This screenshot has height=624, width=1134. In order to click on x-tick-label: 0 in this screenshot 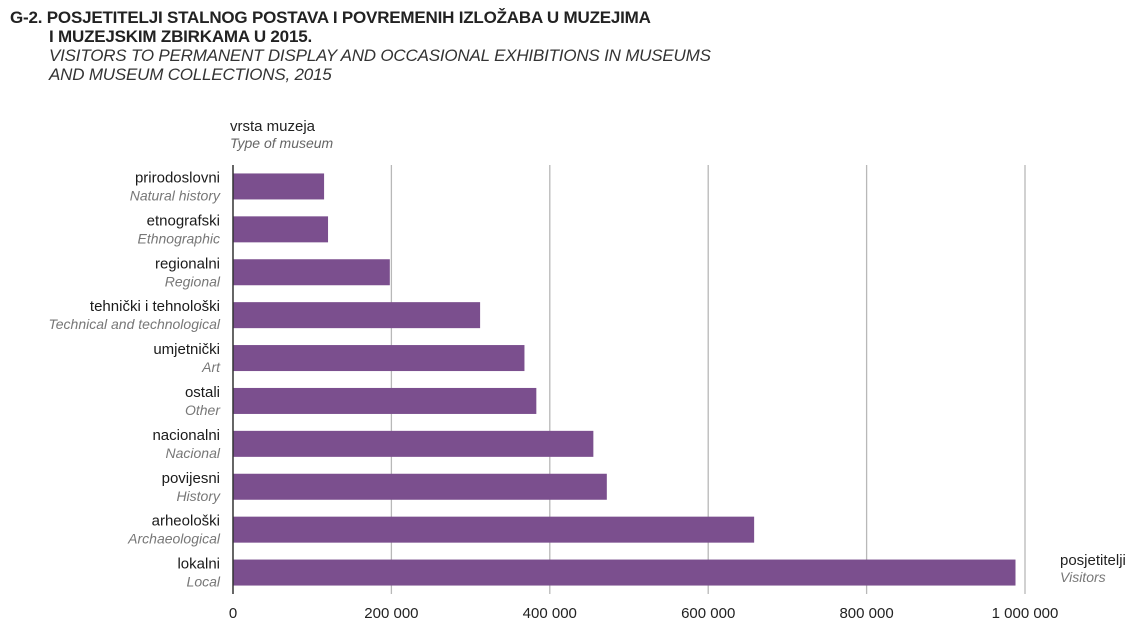, I will do `click(233, 613)`.